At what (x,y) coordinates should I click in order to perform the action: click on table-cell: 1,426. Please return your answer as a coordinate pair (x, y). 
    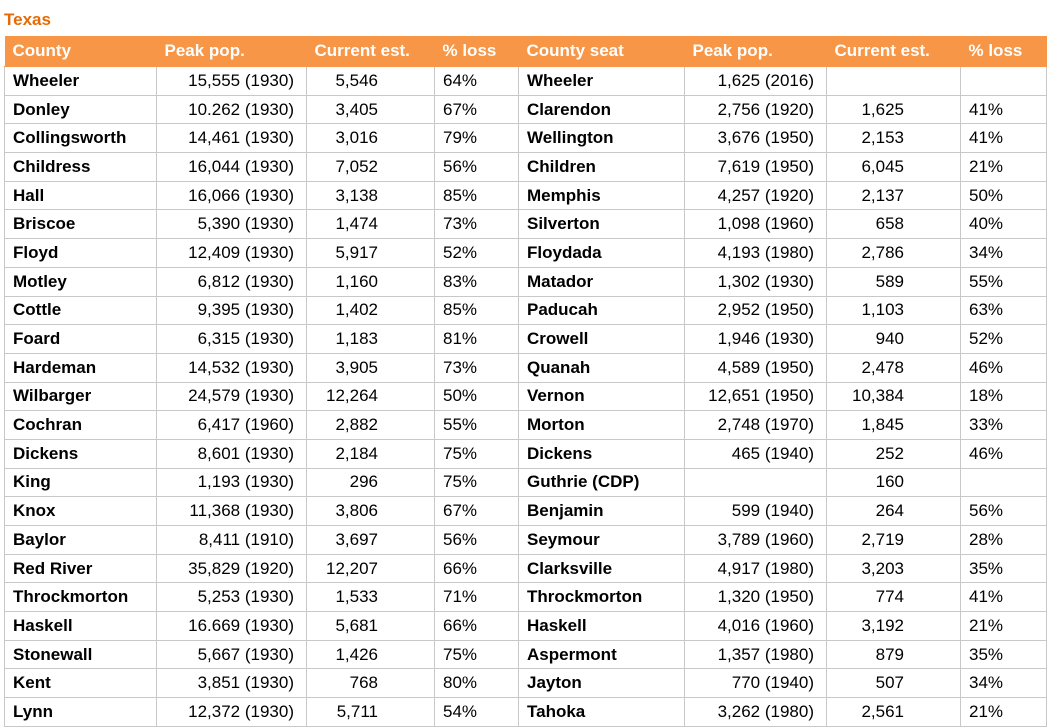
    Looking at the image, I should click on (370, 654).